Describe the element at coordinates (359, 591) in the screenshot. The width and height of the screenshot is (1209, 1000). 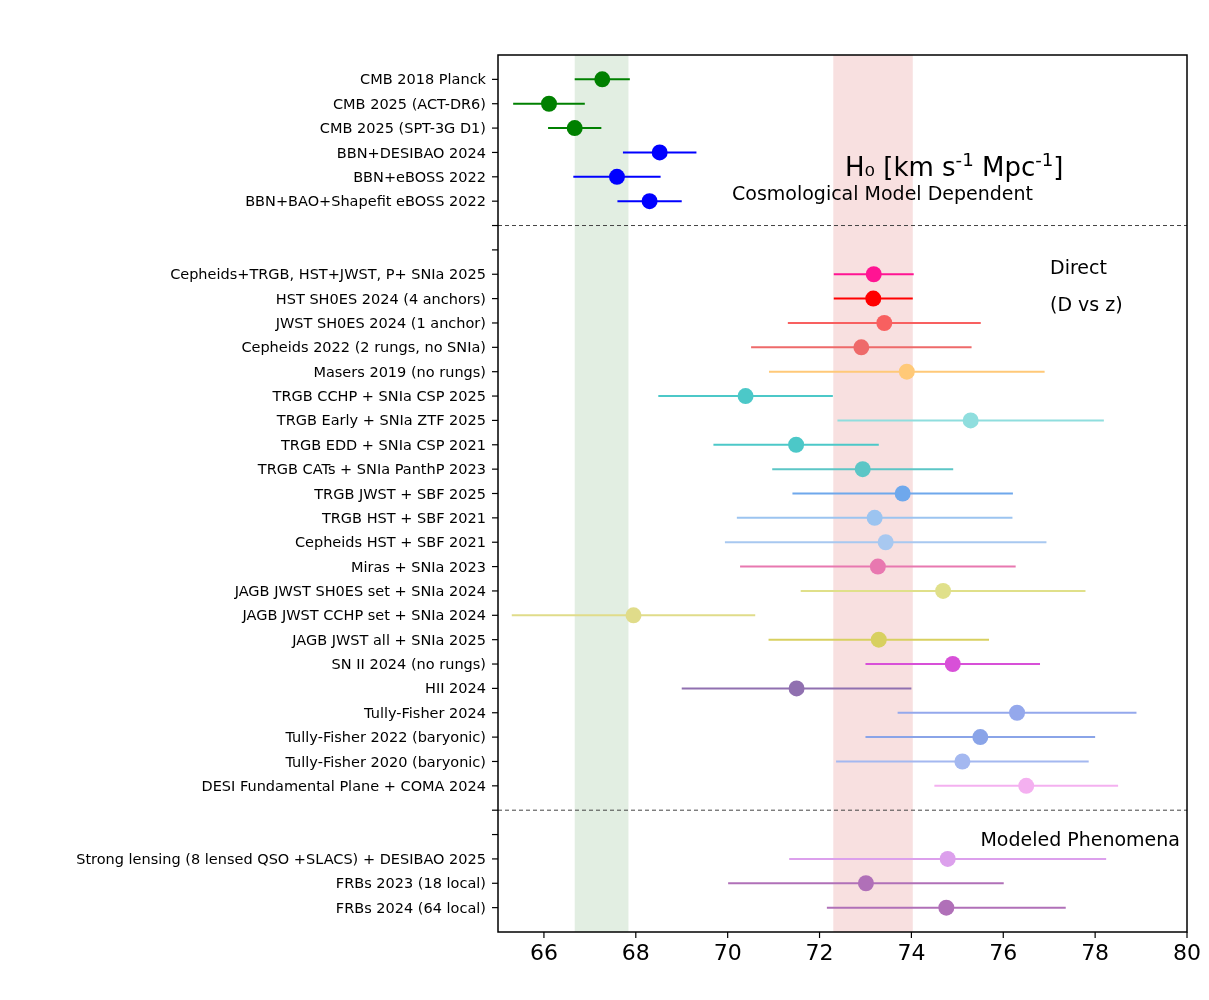
I see `y-tick-label: JAGB JWST SH0ES set + SNIa 2024` at that location.